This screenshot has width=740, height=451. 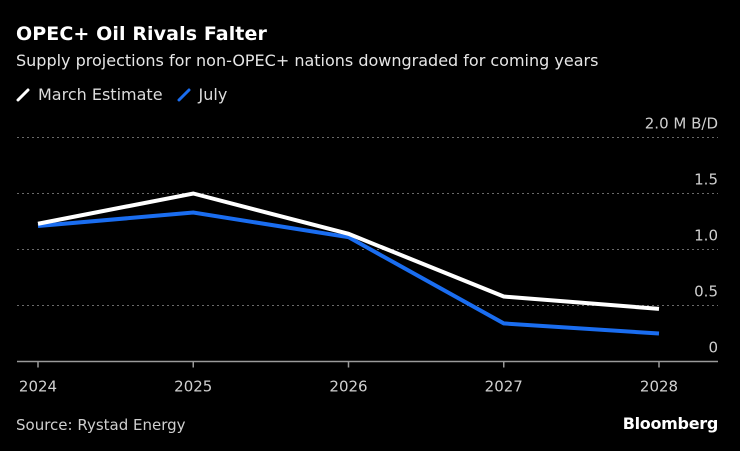 I want to click on legend-label: March Estimate, so click(x=100, y=94).